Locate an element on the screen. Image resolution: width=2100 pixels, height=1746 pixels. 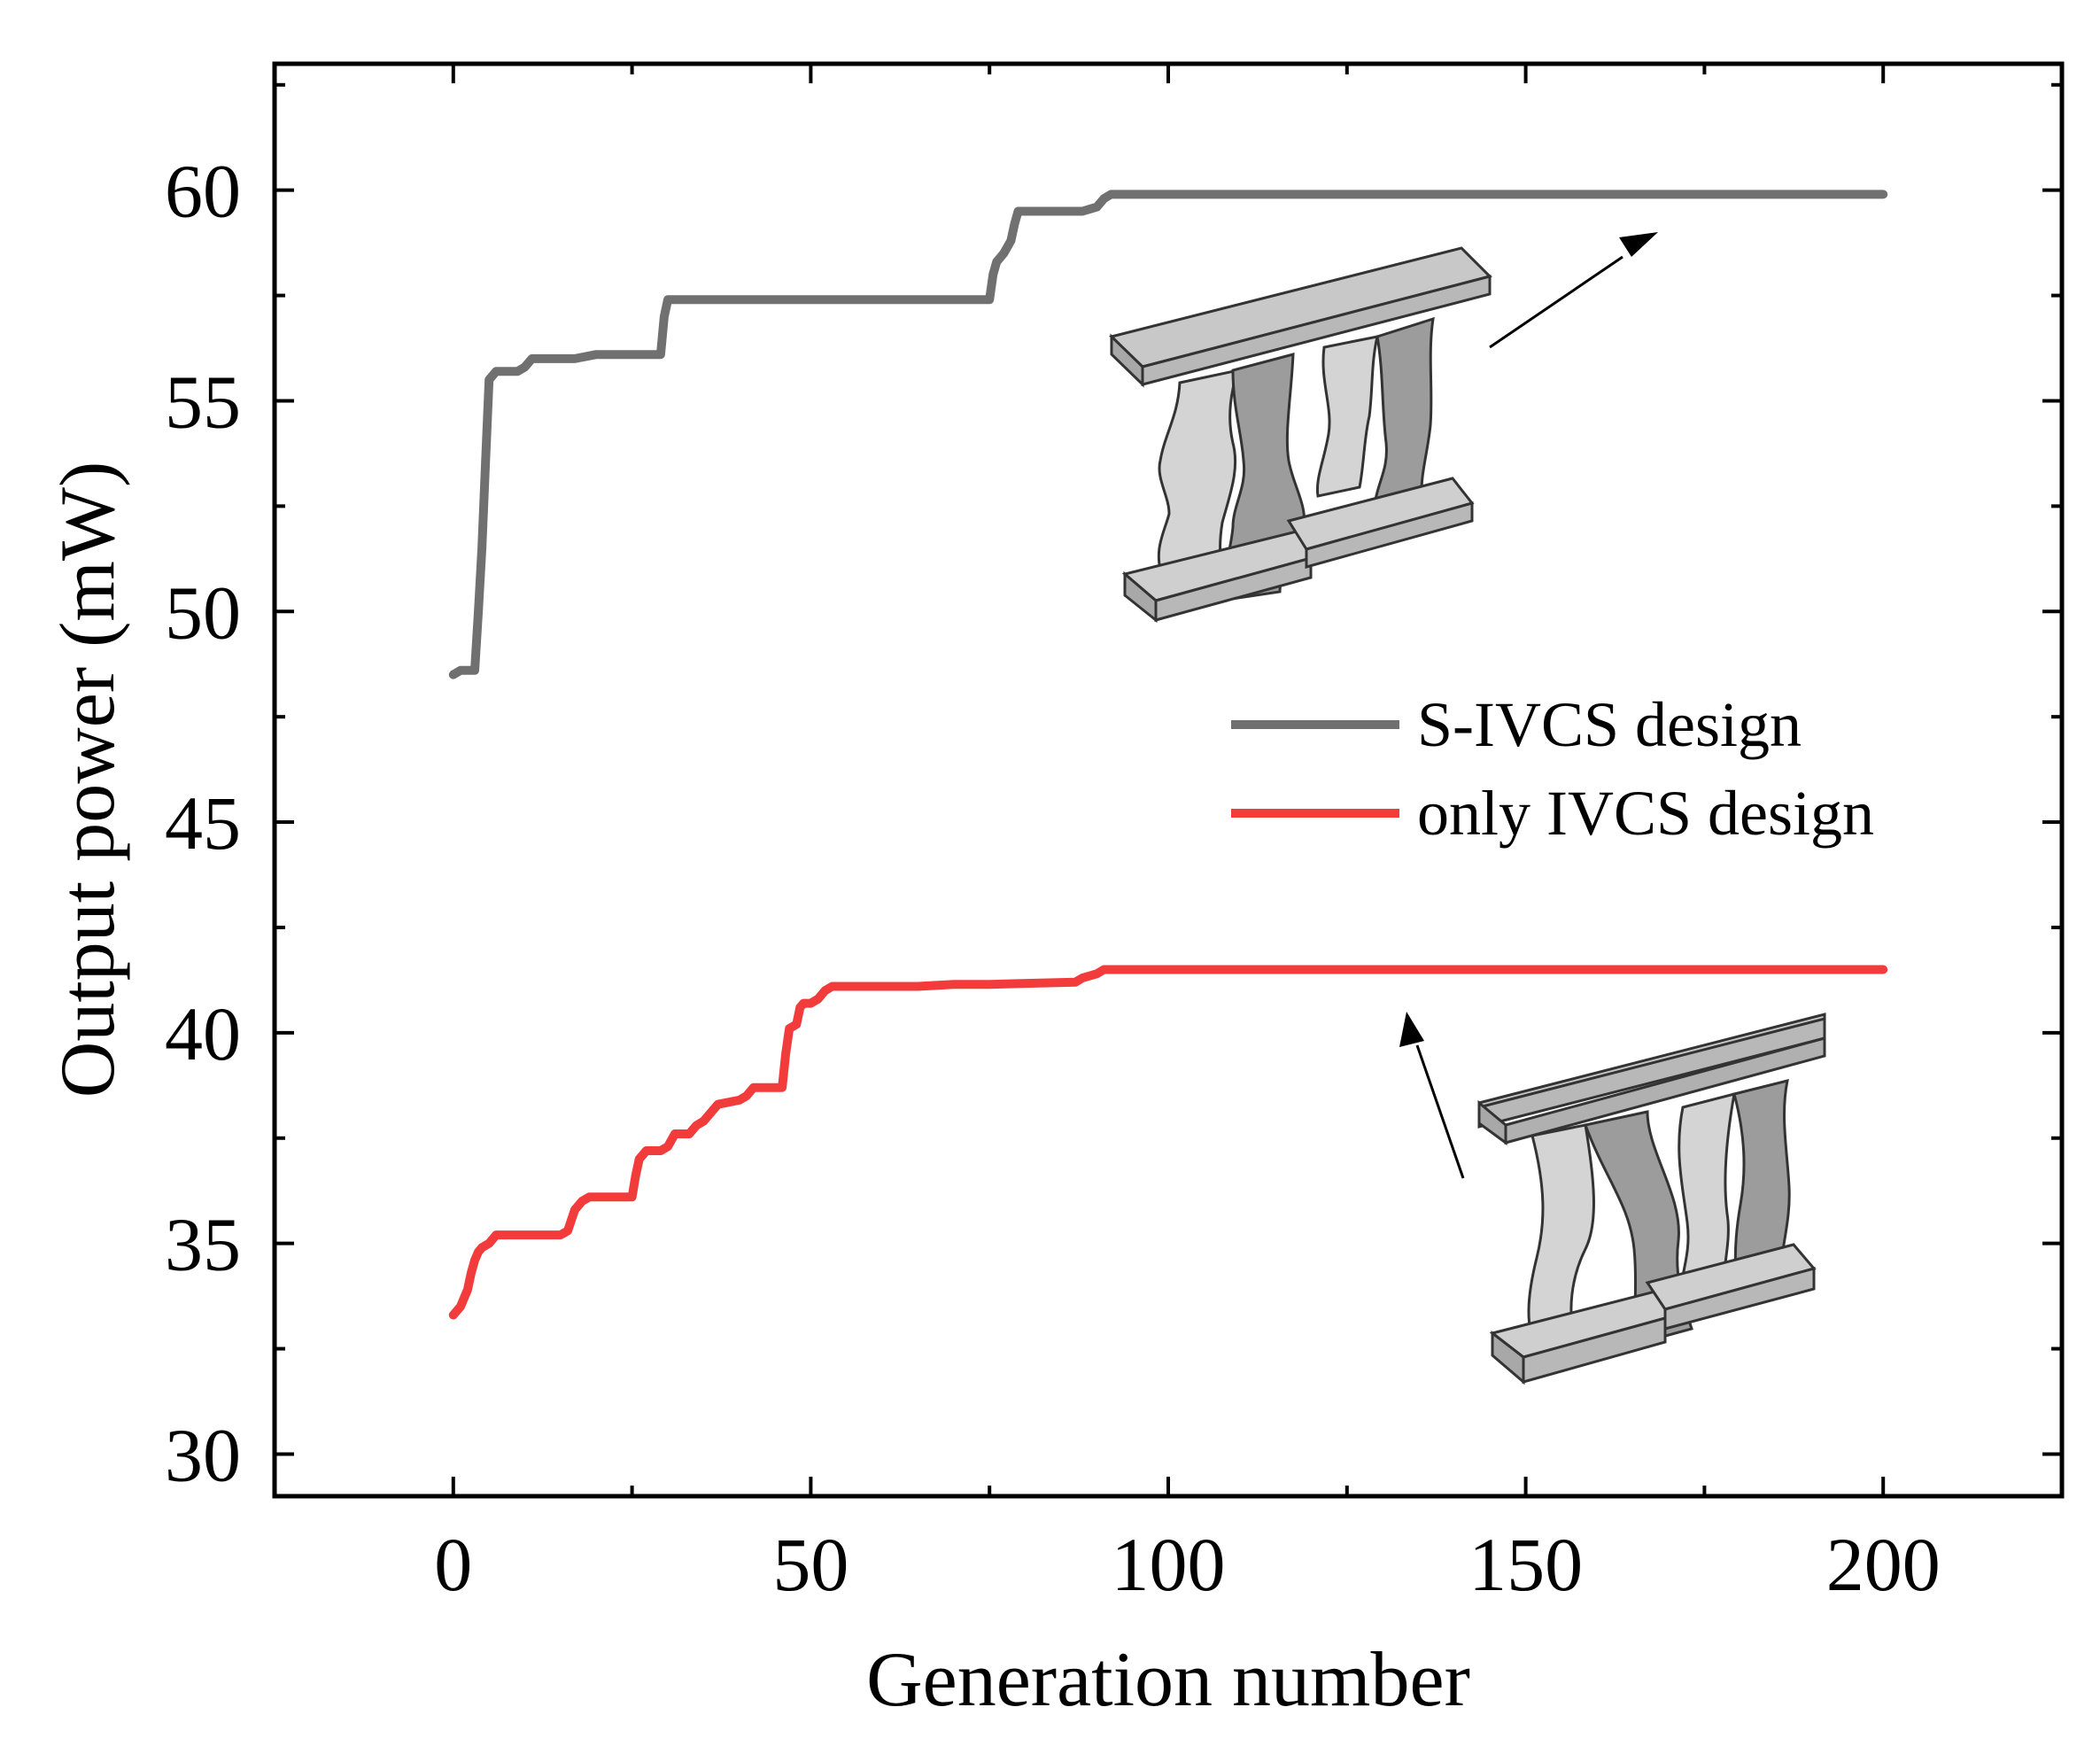
s-ivcs-arrowhead-icon is located at coordinates (1638, 244).